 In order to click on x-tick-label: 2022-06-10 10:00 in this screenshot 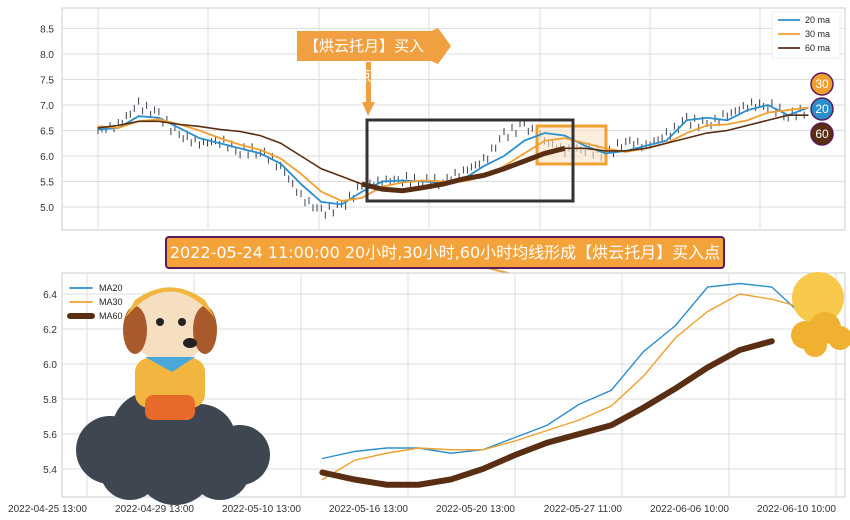, I will do `click(796, 509)`.